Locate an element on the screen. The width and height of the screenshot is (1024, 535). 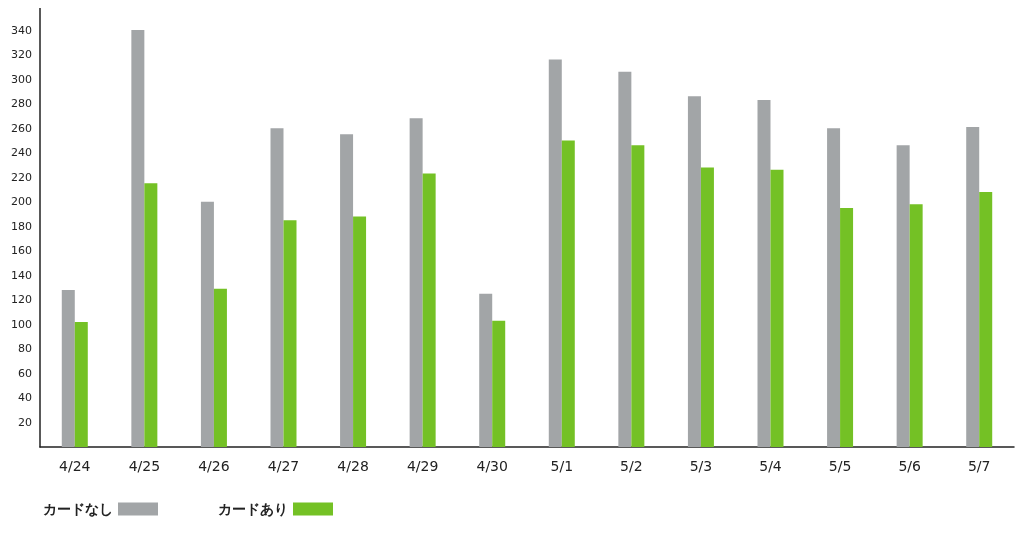
x-tick-label: 5/6 is located at coordinates (909, 466).